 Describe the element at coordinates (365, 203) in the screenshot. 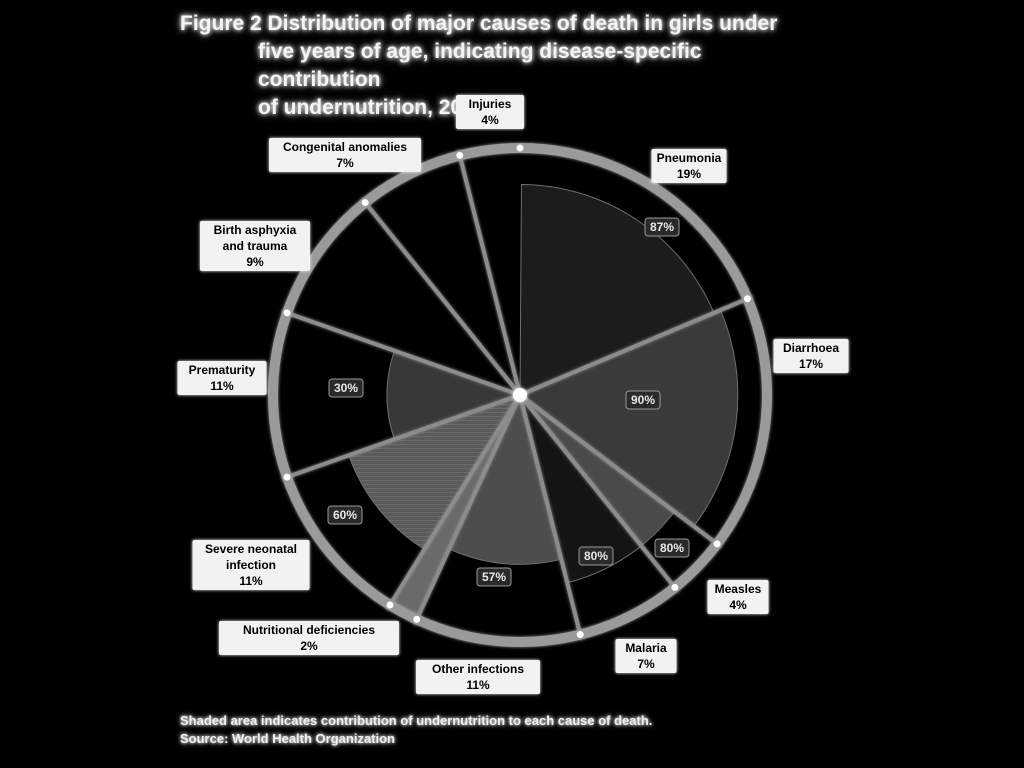

I see `ring-marker-congenital-anomalies` at that location.